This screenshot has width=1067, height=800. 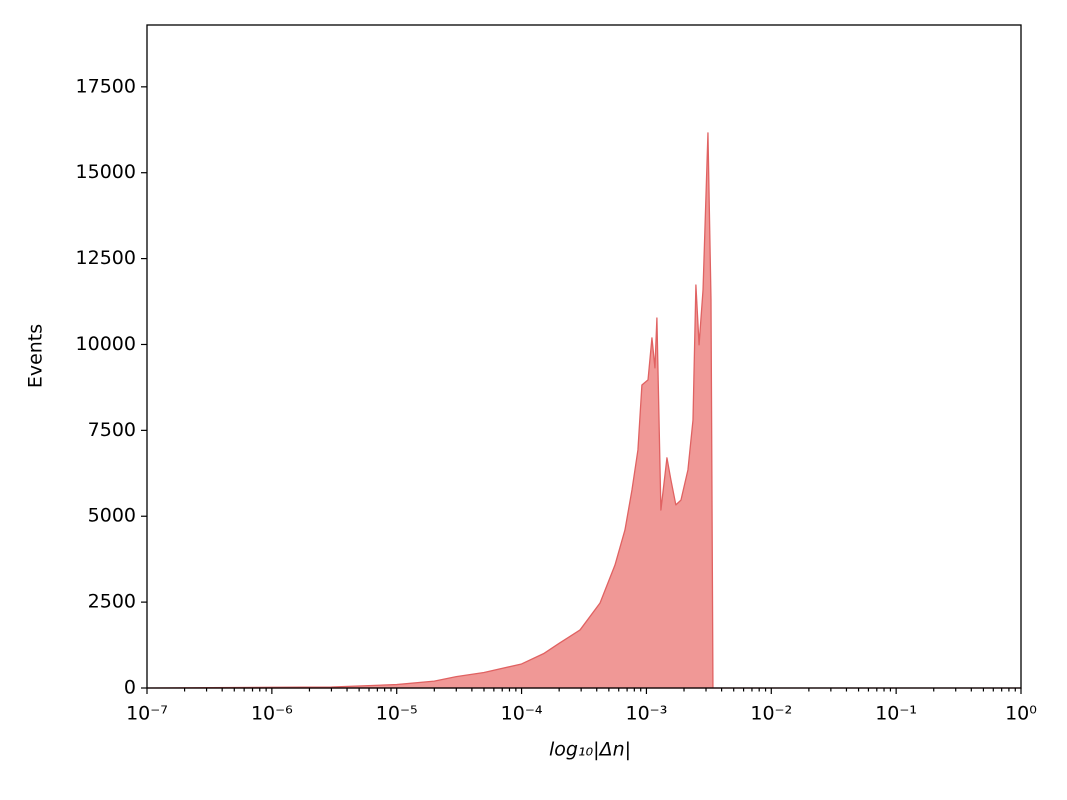 What do you see at coordinates (130, 688) in the screenshot?
I see `y-tick-label: 0` at bounding box center [130, 688].